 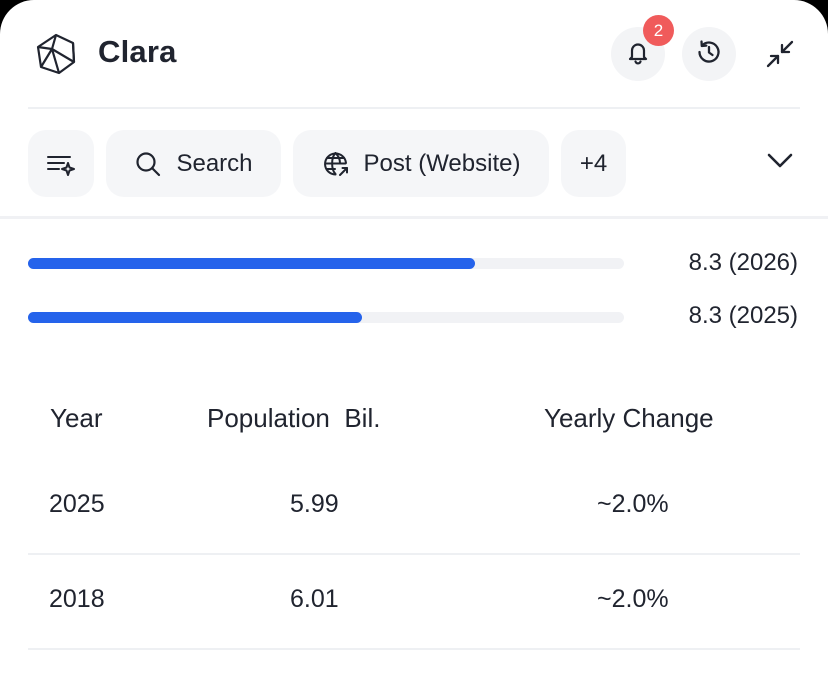 I want to click on chevron-down-icon, so click(x=780, y=162).